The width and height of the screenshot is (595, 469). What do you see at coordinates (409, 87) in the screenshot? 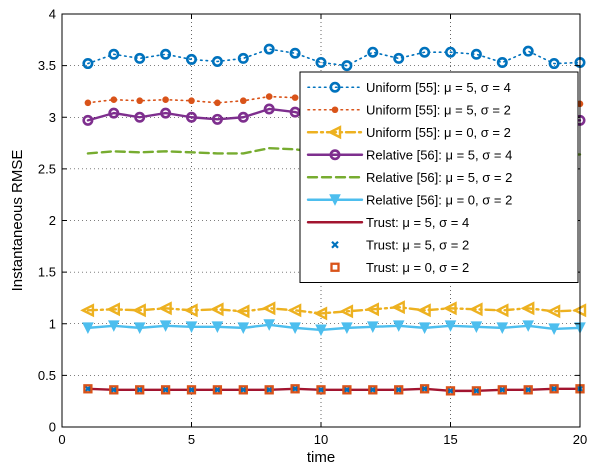
I see `legend-item-1: Uniform [55]: μ = 5, σ = 4` at bounding box center [409, 87].